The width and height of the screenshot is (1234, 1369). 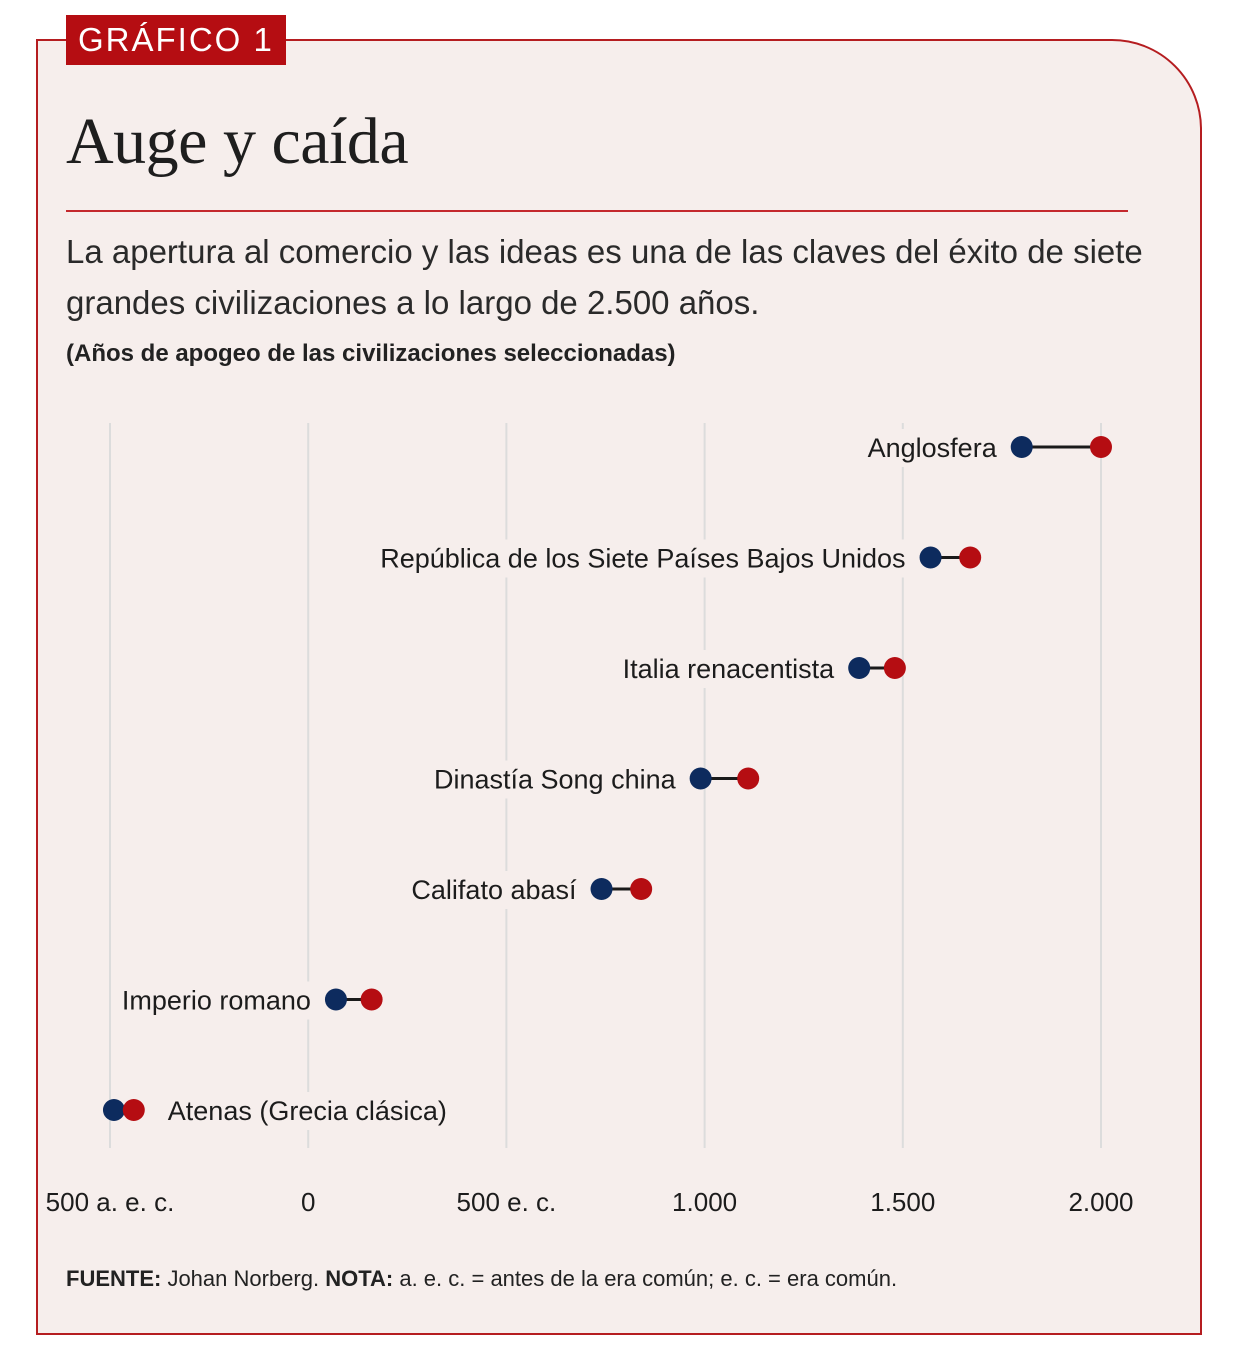 I want to click on title-divider, so click(x=597, y=211).